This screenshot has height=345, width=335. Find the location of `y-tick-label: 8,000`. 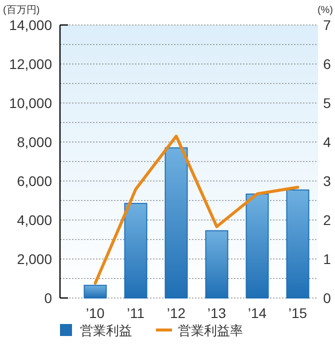

y-tick-label: 8,000 is located at coordinates (34, 142).